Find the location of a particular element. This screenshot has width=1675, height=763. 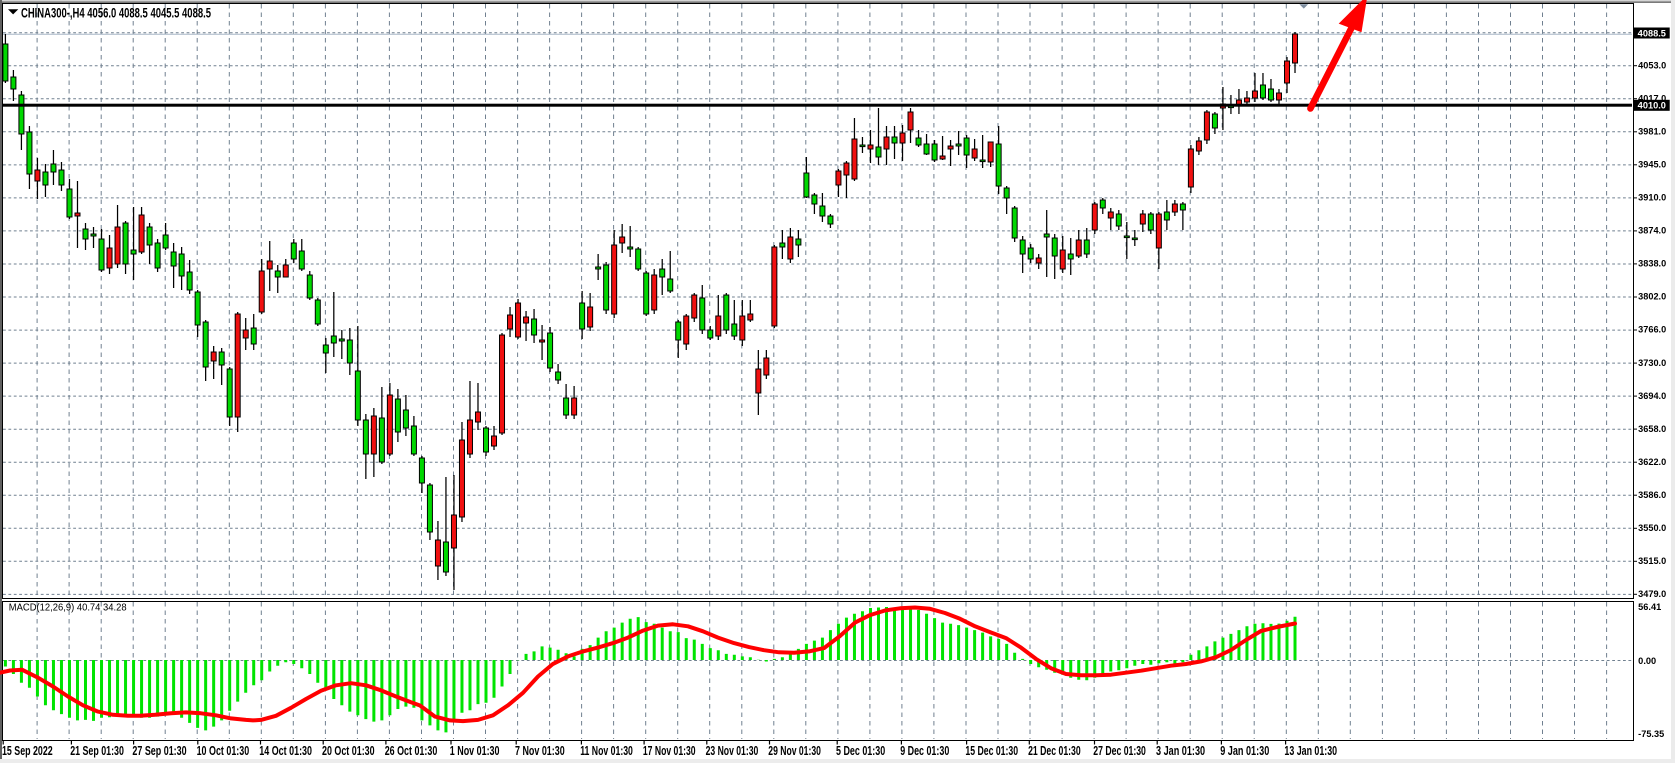

svg-text: 11 Nov 01:30 is located at coordinates (606, 751).